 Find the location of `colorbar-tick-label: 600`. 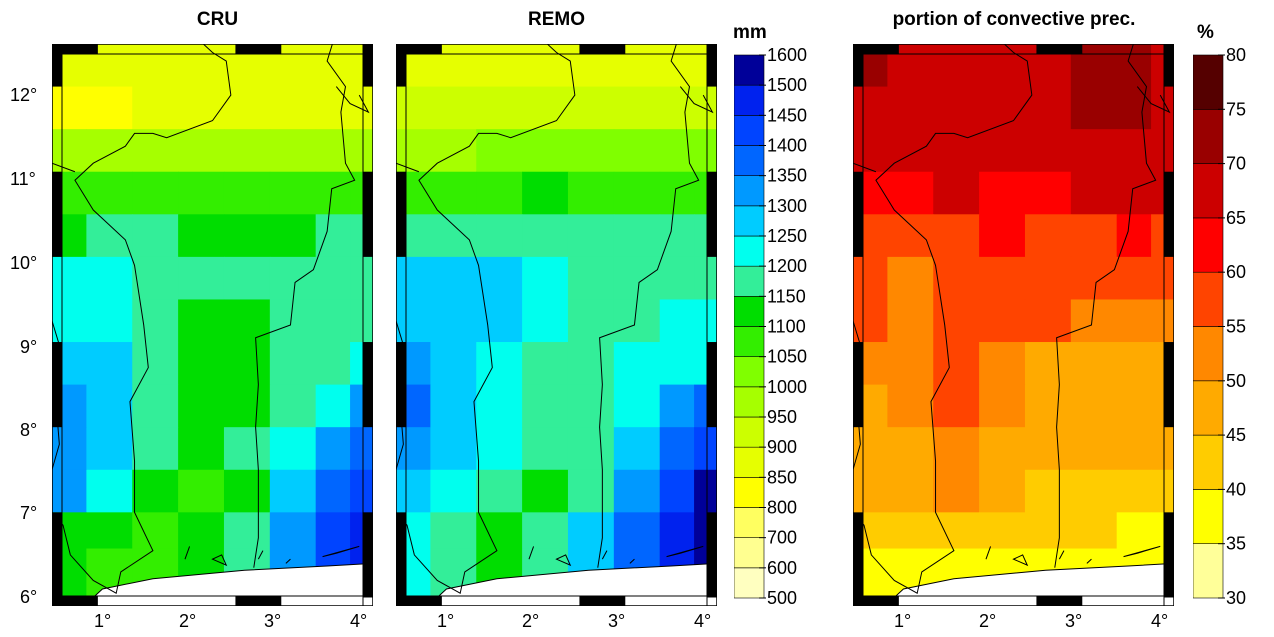

colorbar-tick-label: 600 is located at coordinates (782, 568).